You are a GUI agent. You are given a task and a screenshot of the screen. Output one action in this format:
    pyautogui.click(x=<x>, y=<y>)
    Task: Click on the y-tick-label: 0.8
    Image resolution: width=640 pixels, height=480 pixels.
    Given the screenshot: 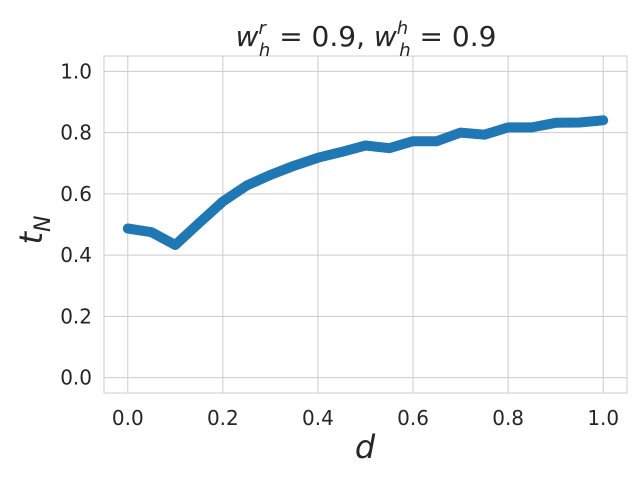 What is the action you would take?
    pyautogui.click(x=76, y=133)
    